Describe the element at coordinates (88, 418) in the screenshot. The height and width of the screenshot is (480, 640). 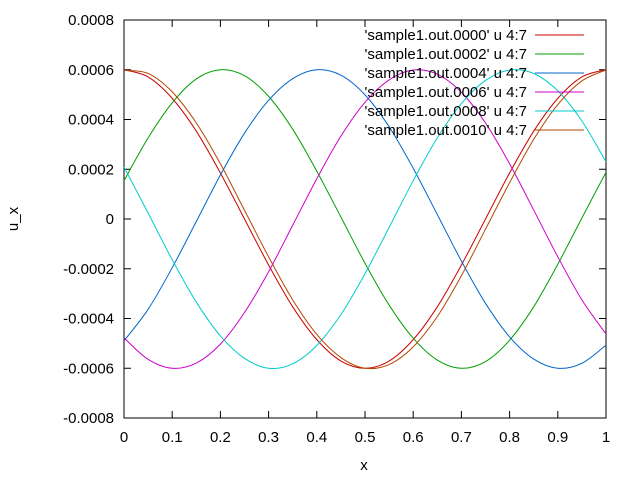
I see `y-tick-label: -0.0008` at that location.